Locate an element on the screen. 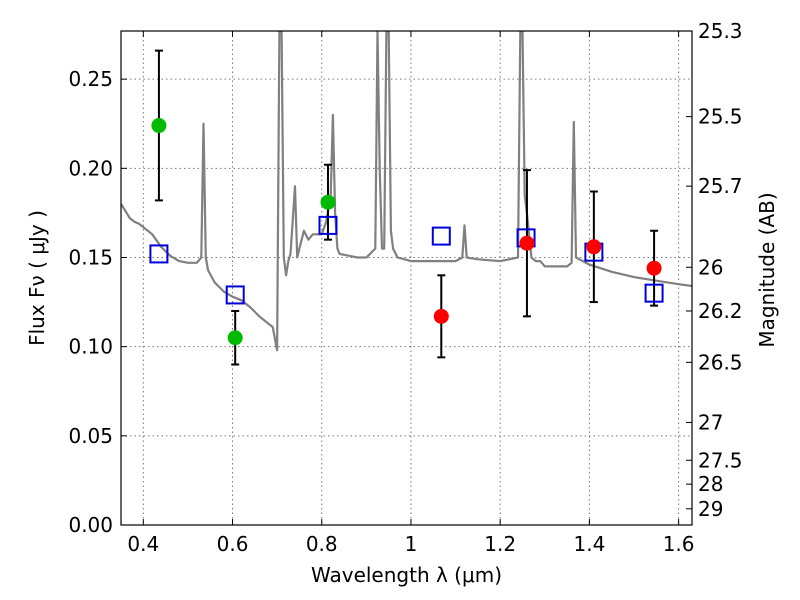 This screenshot has height=600, width=800. y-tick-label: 0.05 is located at coordinates (90, 436).